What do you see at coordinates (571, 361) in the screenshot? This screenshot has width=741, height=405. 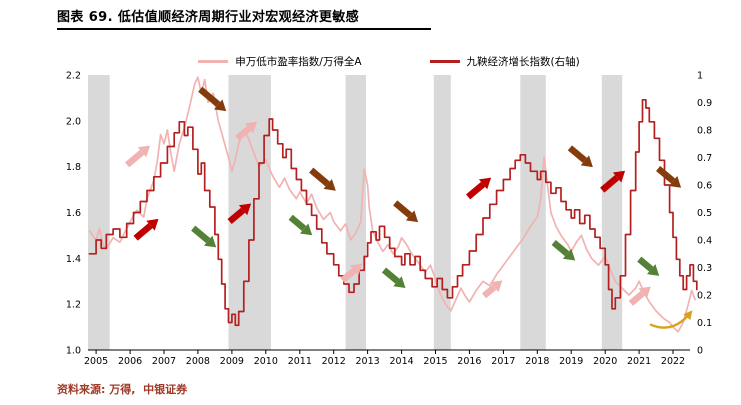 I see `x-tick-label: 2019` at bounding box center [571, 361].